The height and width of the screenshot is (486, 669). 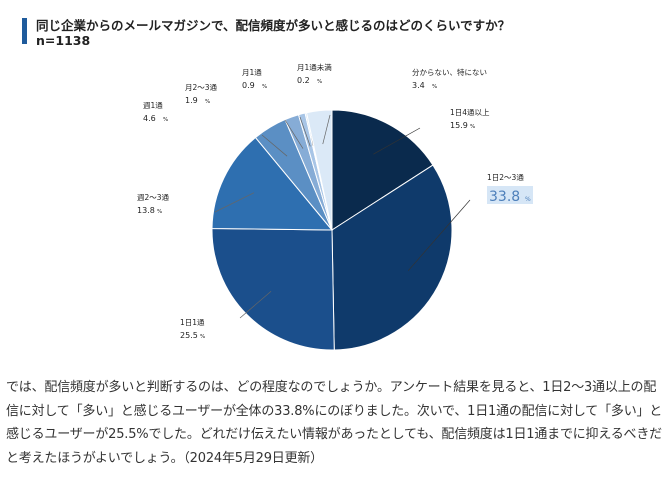 What do you see at coordinates (146, 210) in the screenshot?
I see `slice-value-3: 13.8` at bounding box center [146, 210].